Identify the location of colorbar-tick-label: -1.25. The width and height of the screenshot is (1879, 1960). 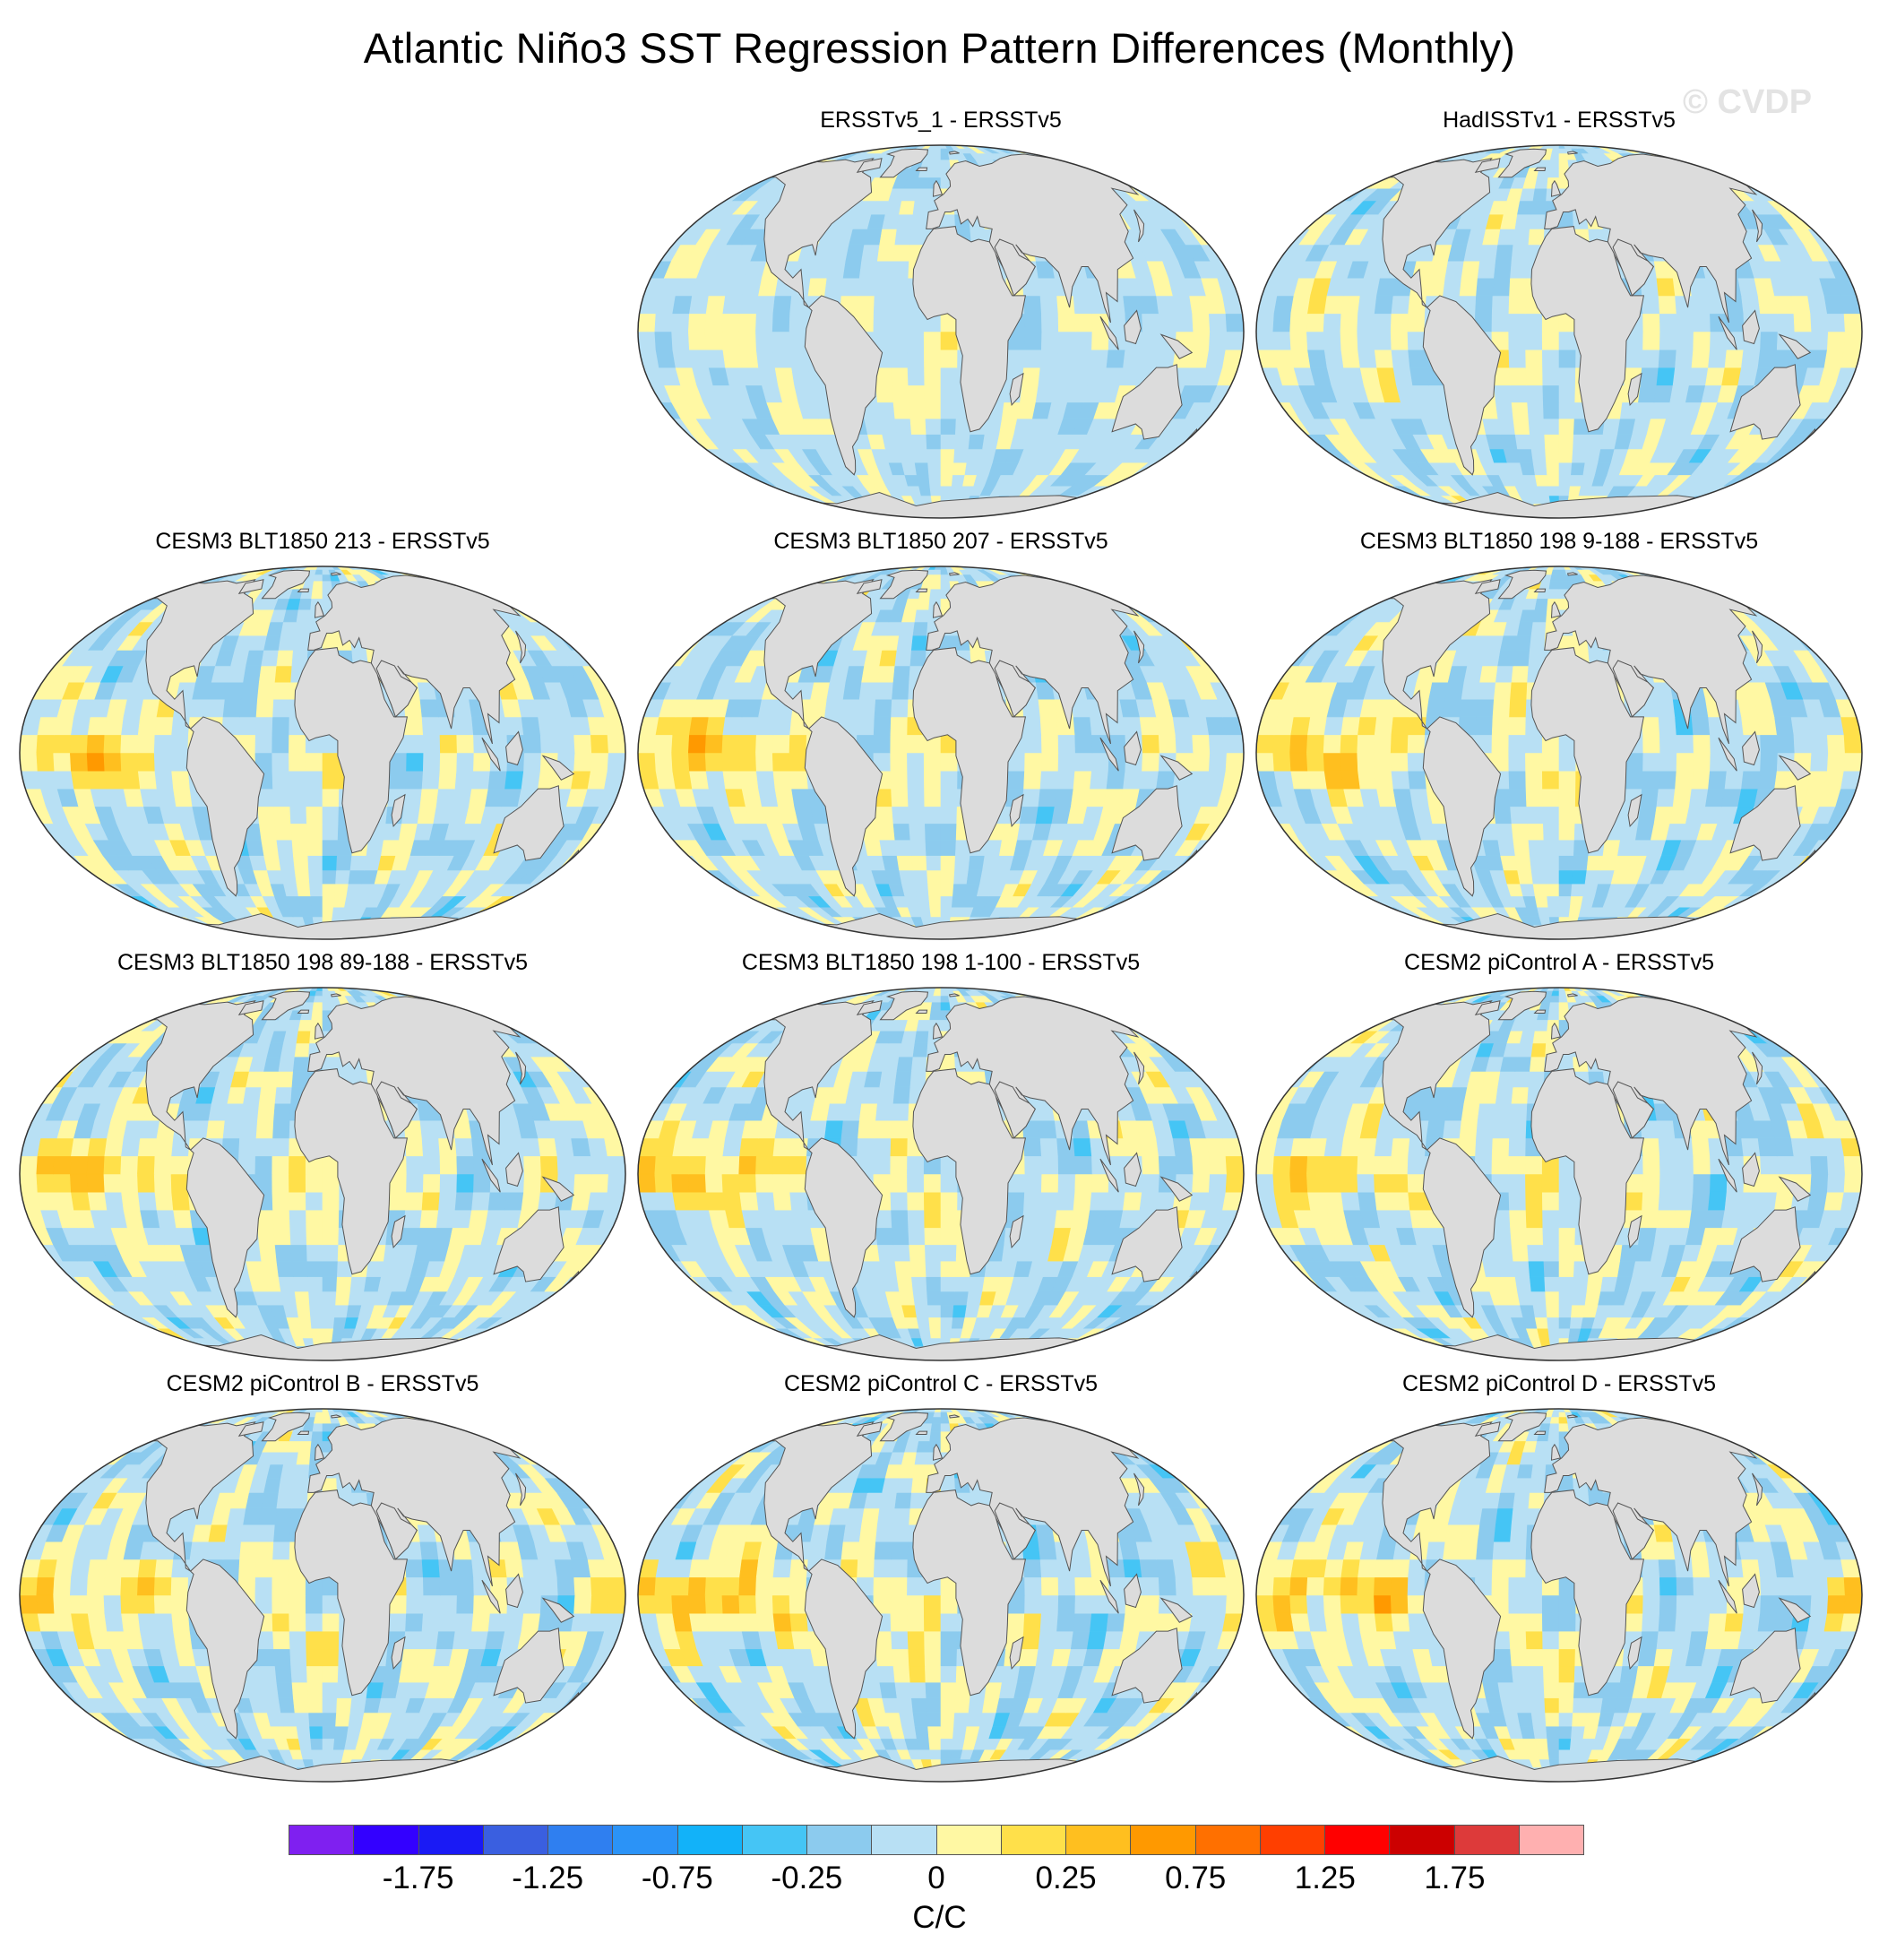
(548, 1878).